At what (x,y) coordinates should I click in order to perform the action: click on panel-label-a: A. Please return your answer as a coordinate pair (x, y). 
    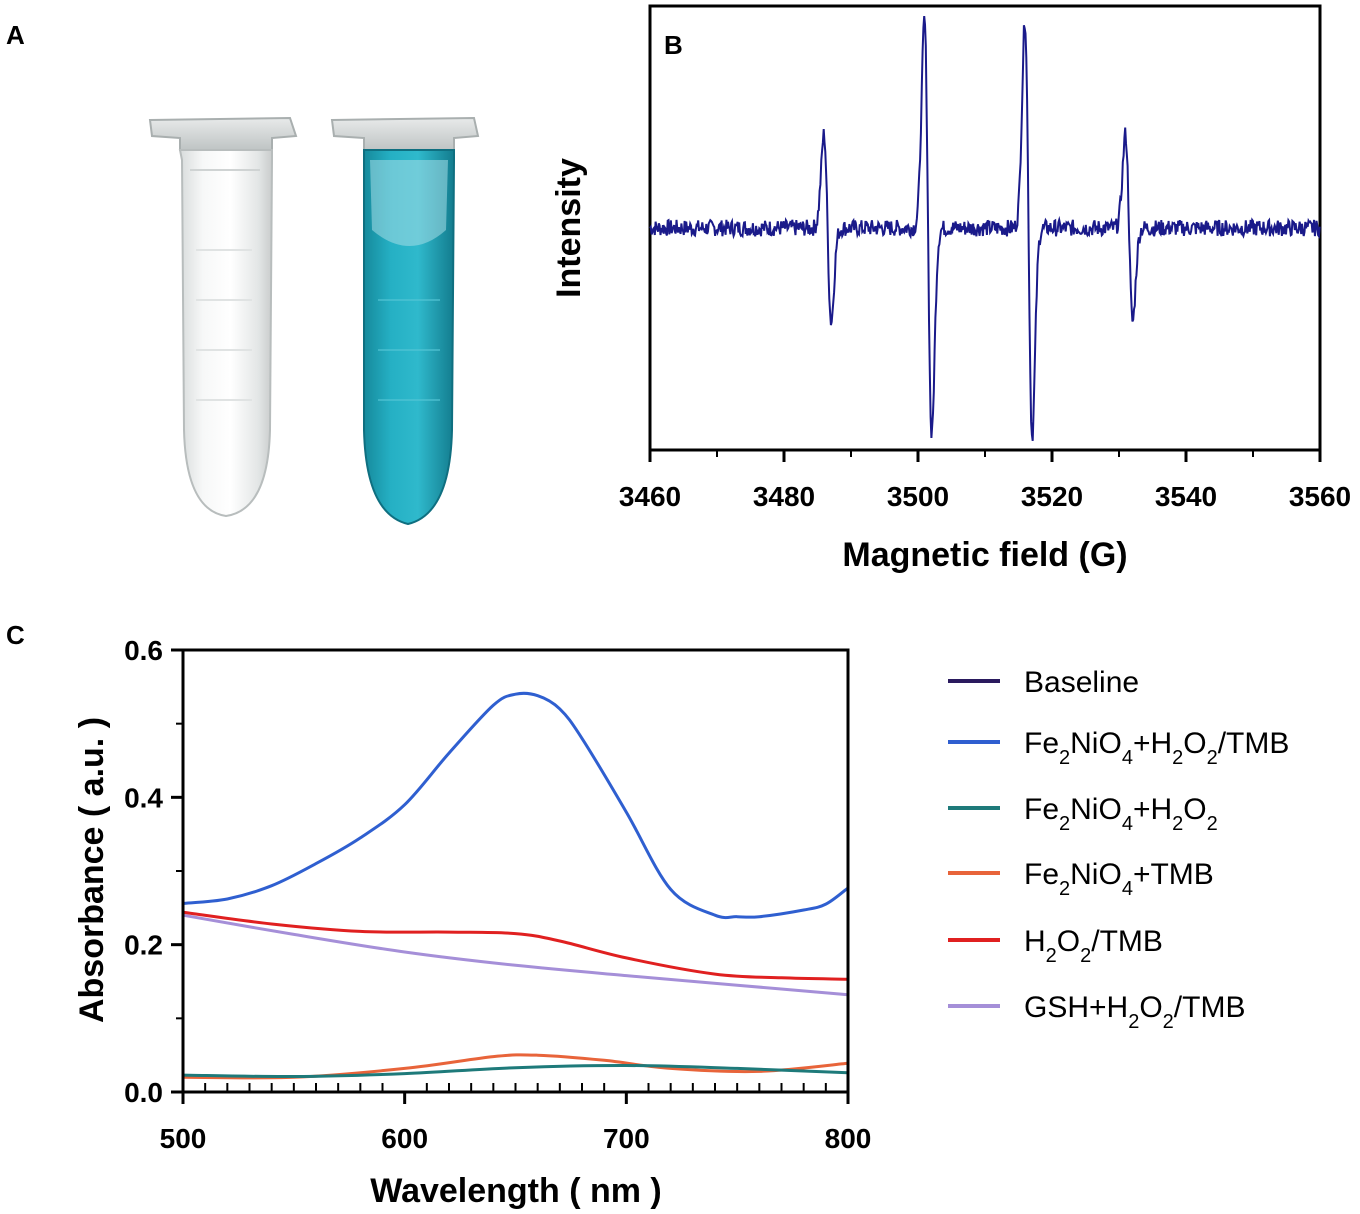
    Looking at the image, I should click on (15, 35).